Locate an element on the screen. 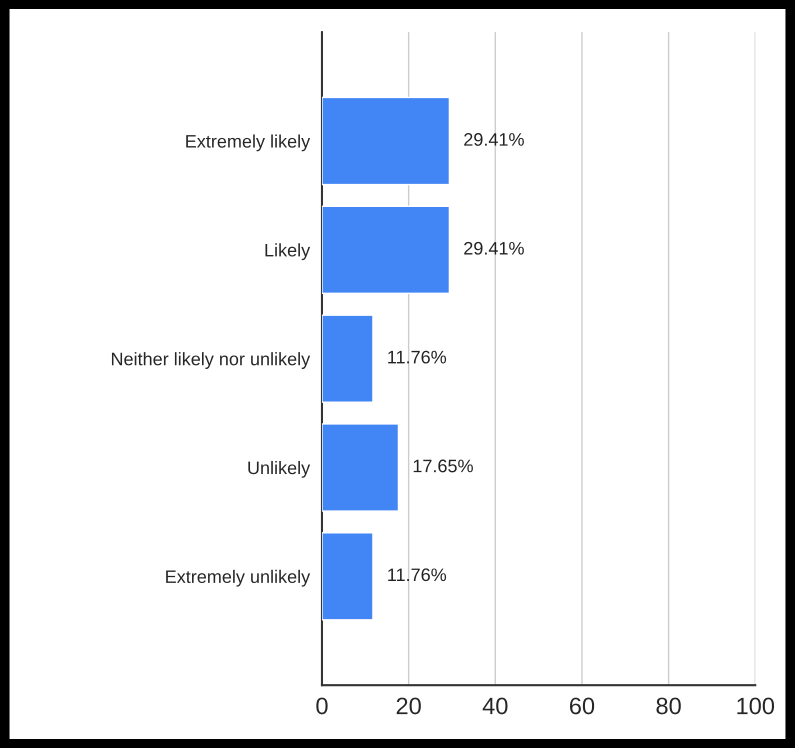 The width and height of the screenshot is (795, 748). x-tick-label: 20 is located at coordinates (408, 706).